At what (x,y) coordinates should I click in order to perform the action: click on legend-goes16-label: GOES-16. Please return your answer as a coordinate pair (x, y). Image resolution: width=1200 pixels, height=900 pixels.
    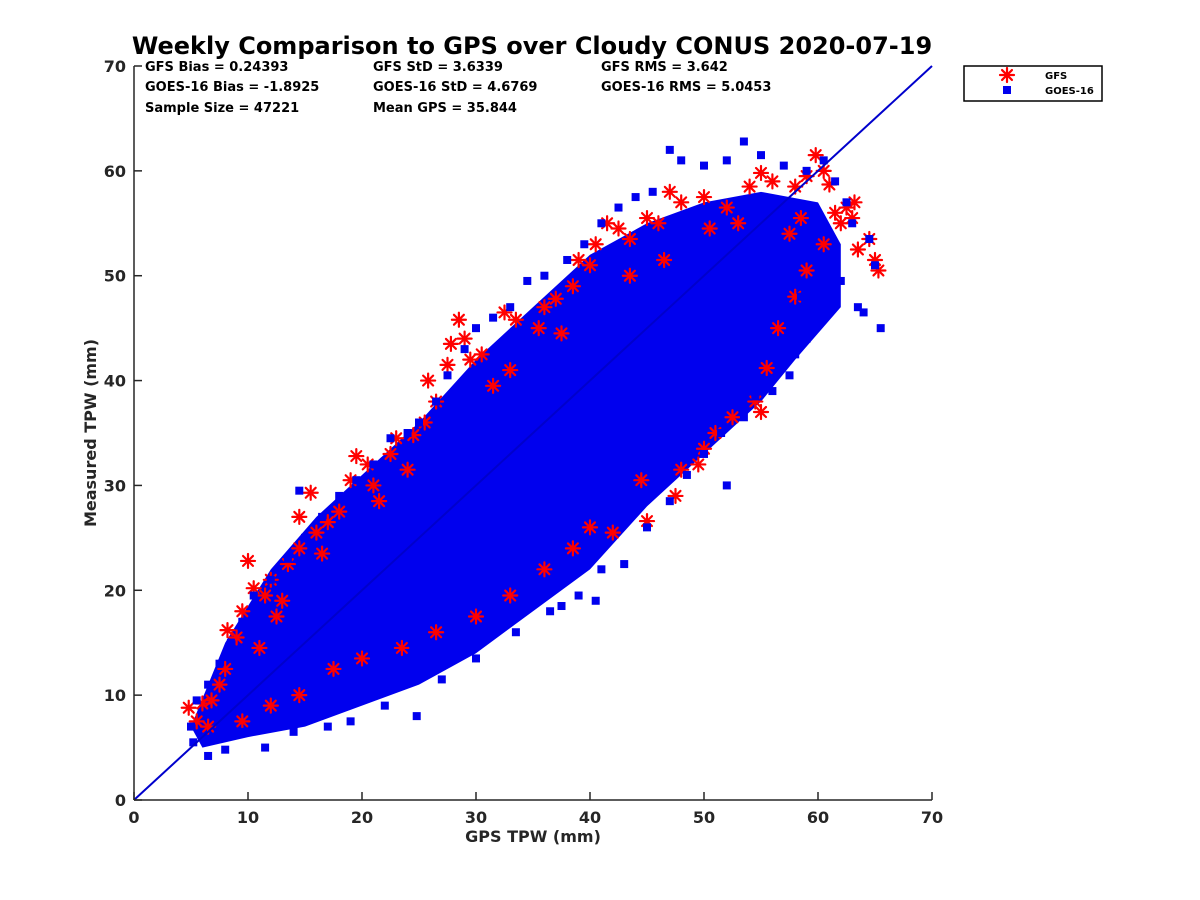
    Looking at the image, I should click on (1069, 91).